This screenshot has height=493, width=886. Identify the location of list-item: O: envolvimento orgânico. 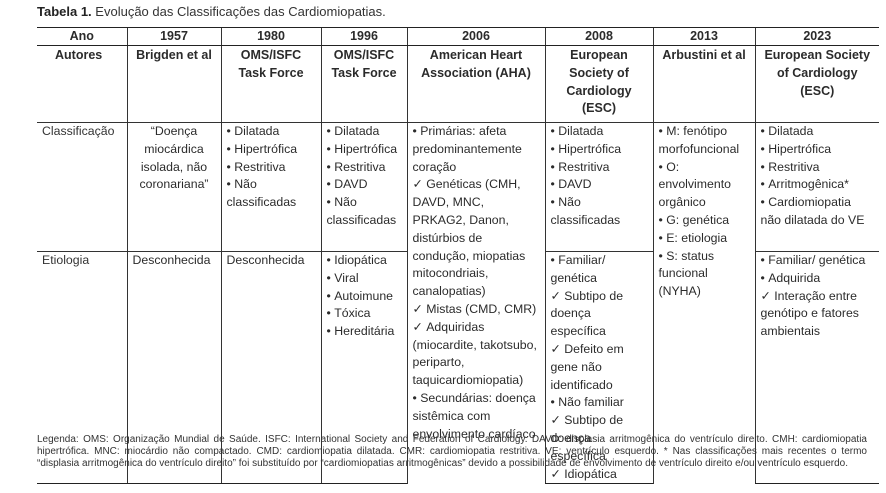
(704, 185).